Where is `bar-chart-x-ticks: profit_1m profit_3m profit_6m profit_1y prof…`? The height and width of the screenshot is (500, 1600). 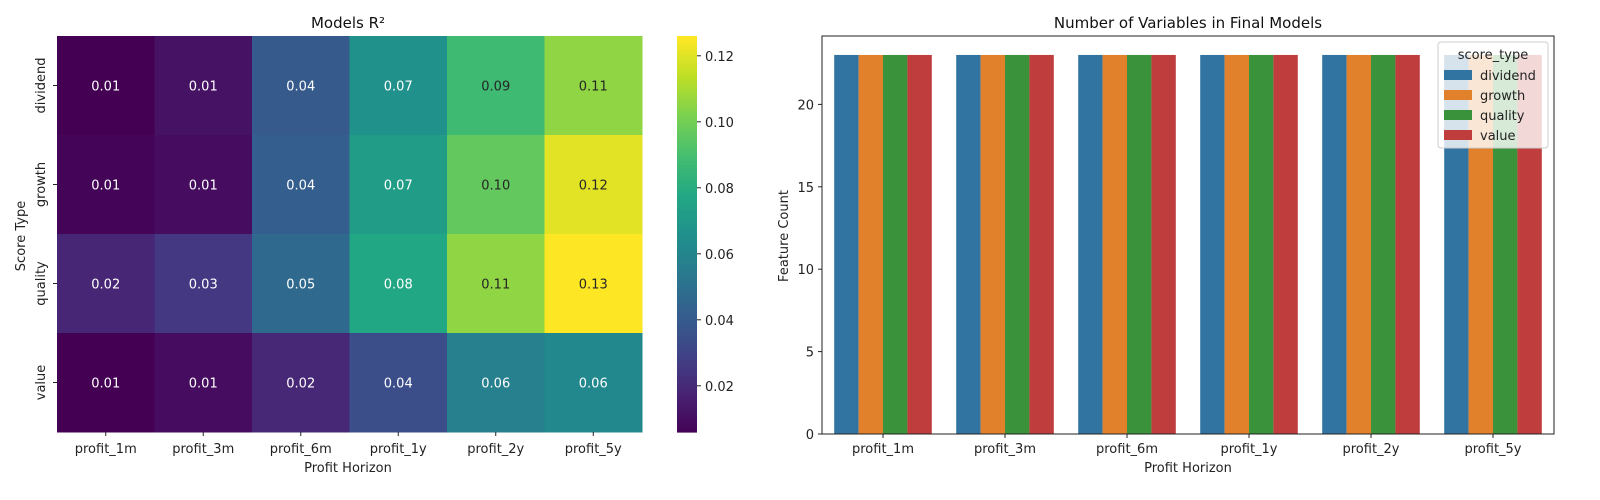
bar-chart-x-ticks: profit_1m profit_3m profit_6m profit_1y prof… is located at coordinates (1187, 445).